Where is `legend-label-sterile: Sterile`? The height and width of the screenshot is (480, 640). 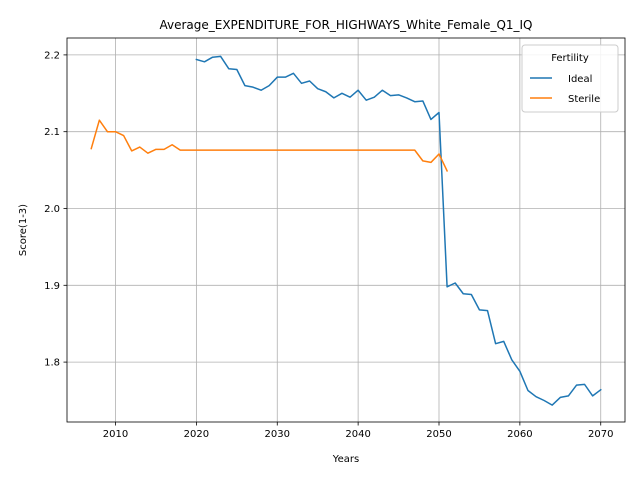
legend-label-sterile: Sterile is located at coordinates (584, 99).